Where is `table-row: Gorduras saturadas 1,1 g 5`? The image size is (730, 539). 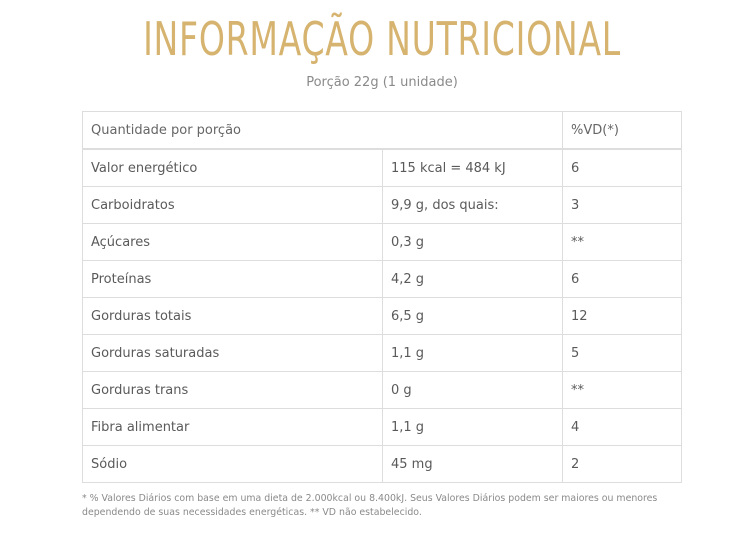
table-row: Gorduras saturadas 1,1 g 5 is located at coordinates (382, 353).